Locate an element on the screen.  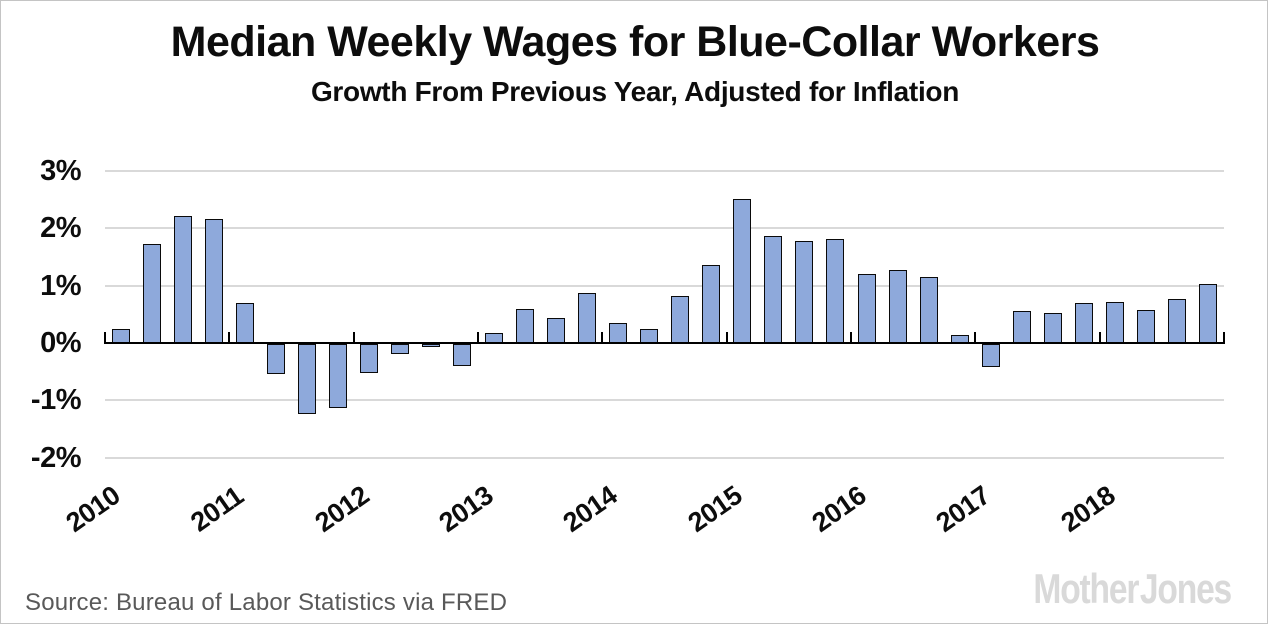
y-axis-label: 2% is located at coordinates (60, 228).